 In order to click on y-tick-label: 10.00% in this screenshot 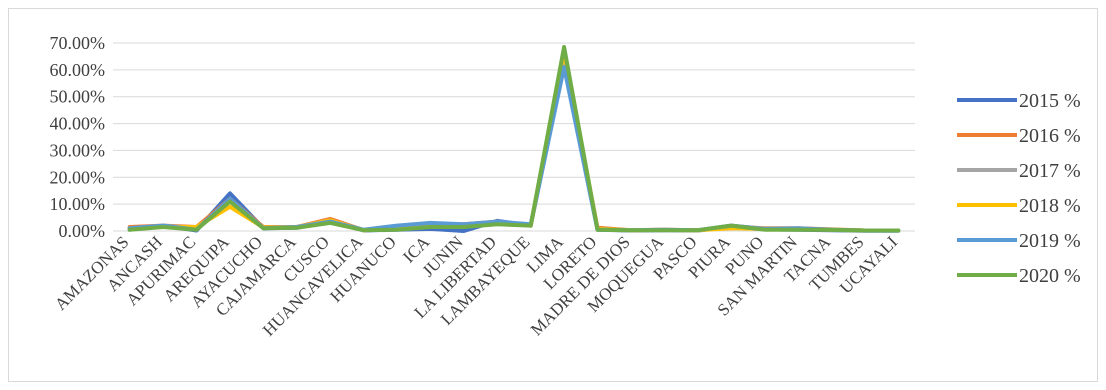, I will do `click(78, 204)`.